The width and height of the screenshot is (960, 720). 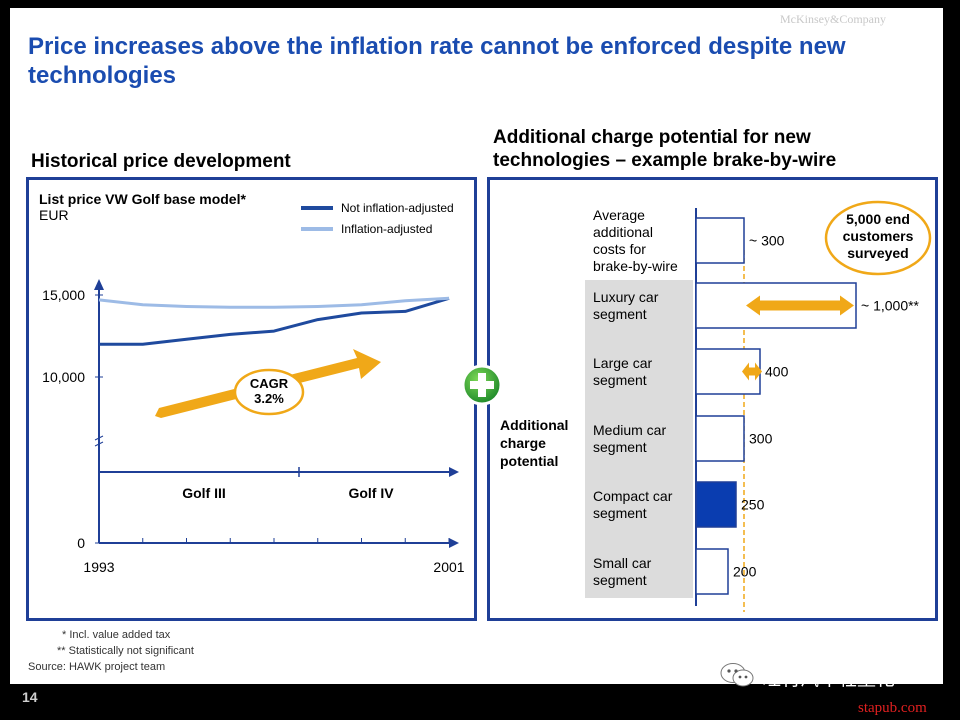 I want to click on cagr-badge, so click(x=269, y=392).